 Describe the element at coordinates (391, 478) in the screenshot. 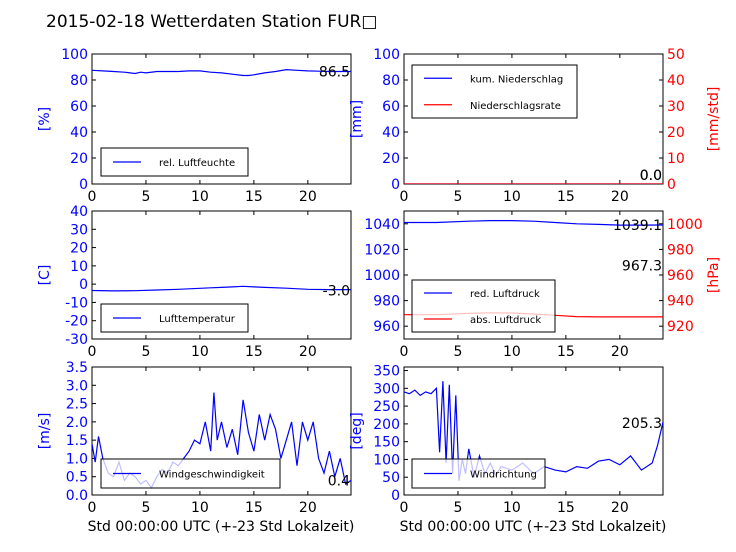

I see `y-tick-label: 50` at that location.